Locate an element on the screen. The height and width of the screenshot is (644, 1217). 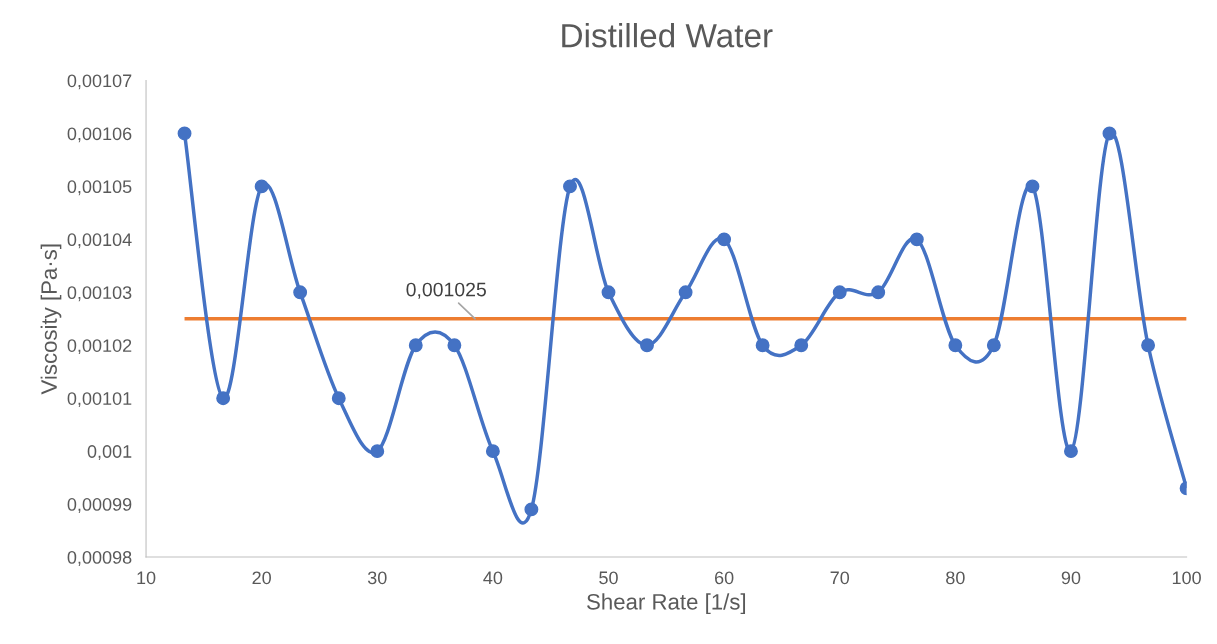
y-tick-label: 0,00101 is located at coordinates (99, 400).